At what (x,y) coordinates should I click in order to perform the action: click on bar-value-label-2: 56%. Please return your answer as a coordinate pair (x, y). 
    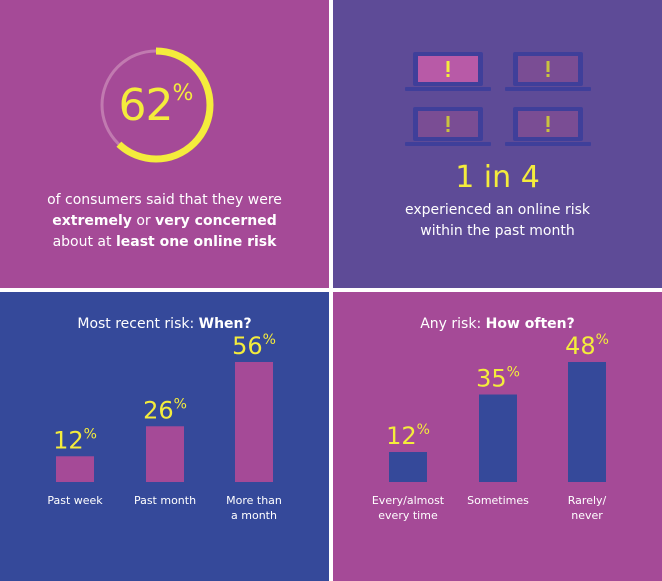
    Looking at the image, I should click on (254, 346).